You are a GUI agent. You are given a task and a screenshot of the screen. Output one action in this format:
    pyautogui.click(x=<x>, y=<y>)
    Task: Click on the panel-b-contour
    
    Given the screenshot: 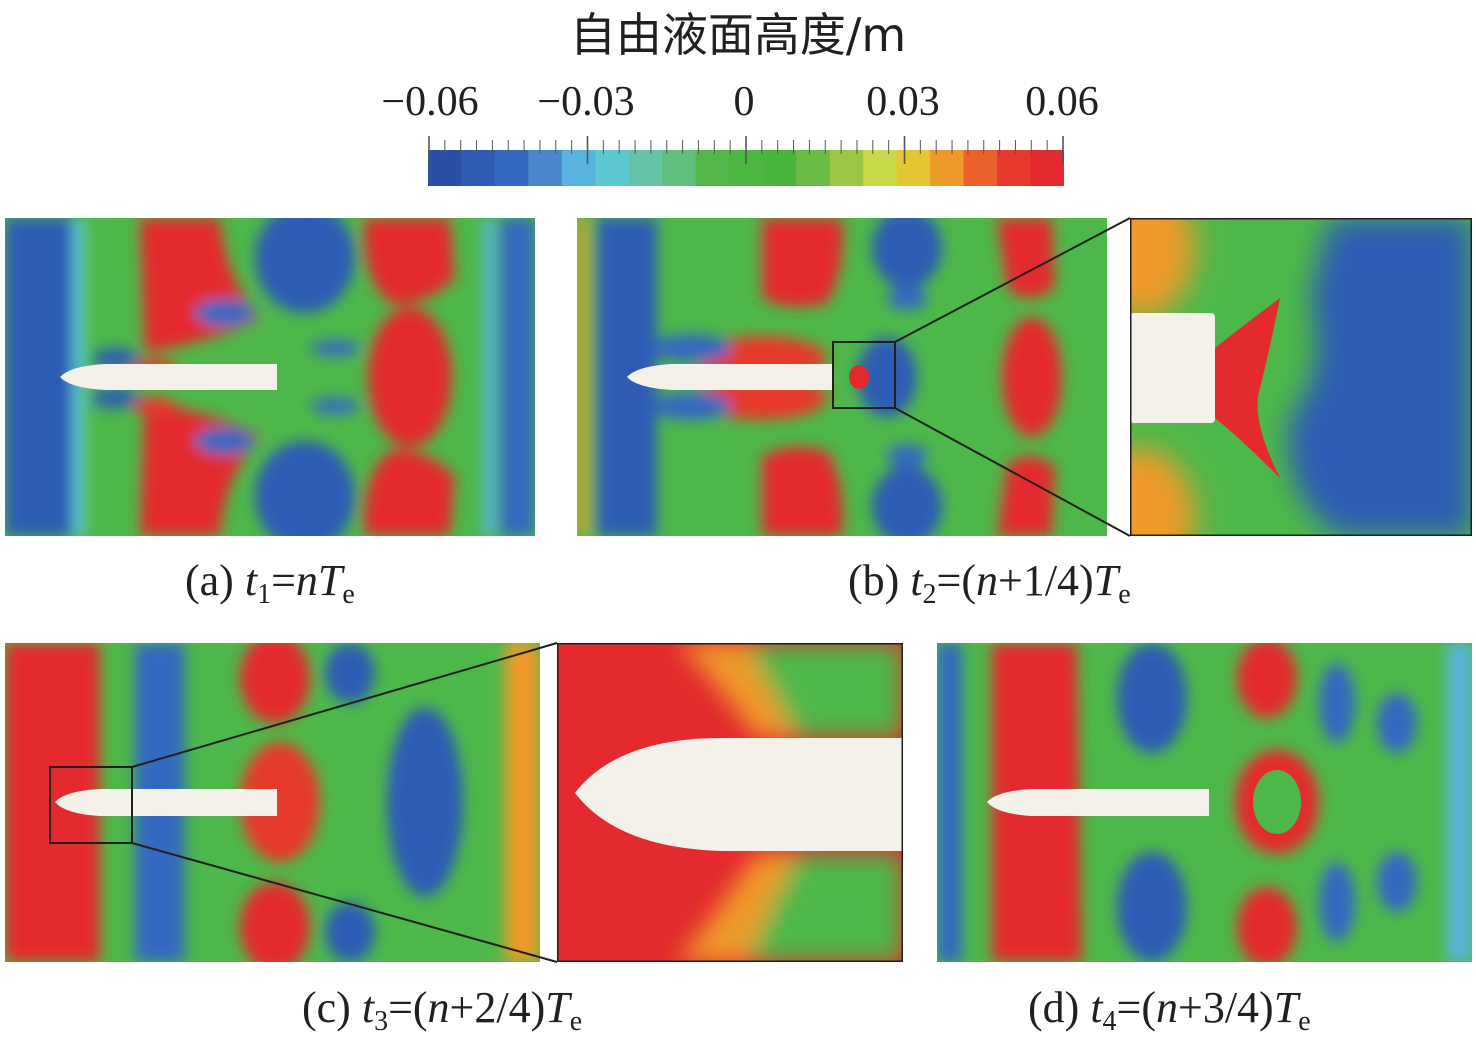 What is the action you would take?
    pyautogui.click(x=842, y=377)
    